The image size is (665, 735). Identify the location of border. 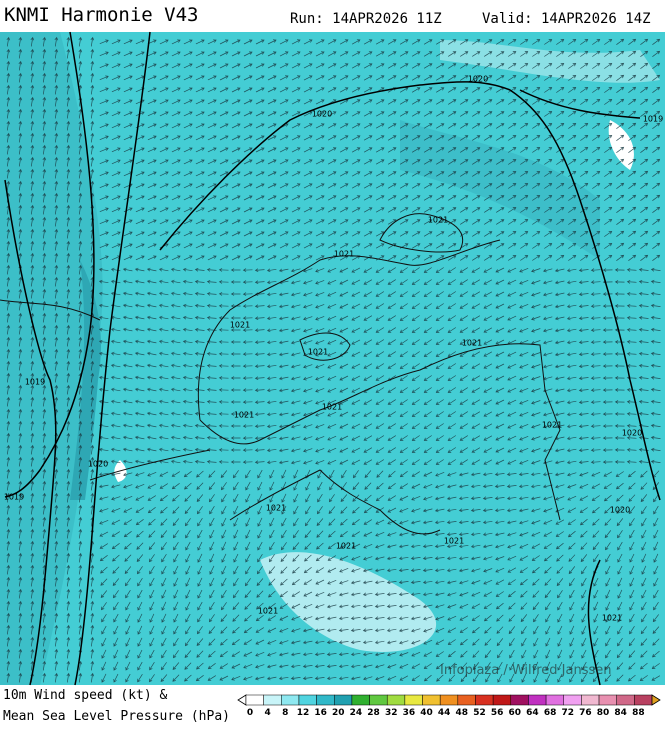
(335, 502).